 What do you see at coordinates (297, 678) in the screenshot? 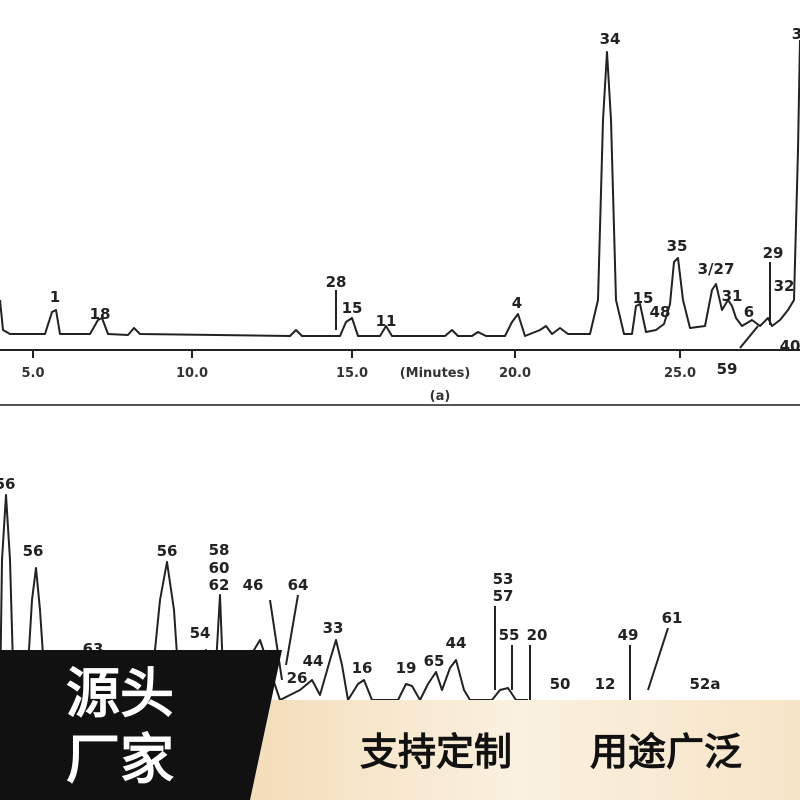
I see `peak-label: 26` at bounding box center [297, 678].